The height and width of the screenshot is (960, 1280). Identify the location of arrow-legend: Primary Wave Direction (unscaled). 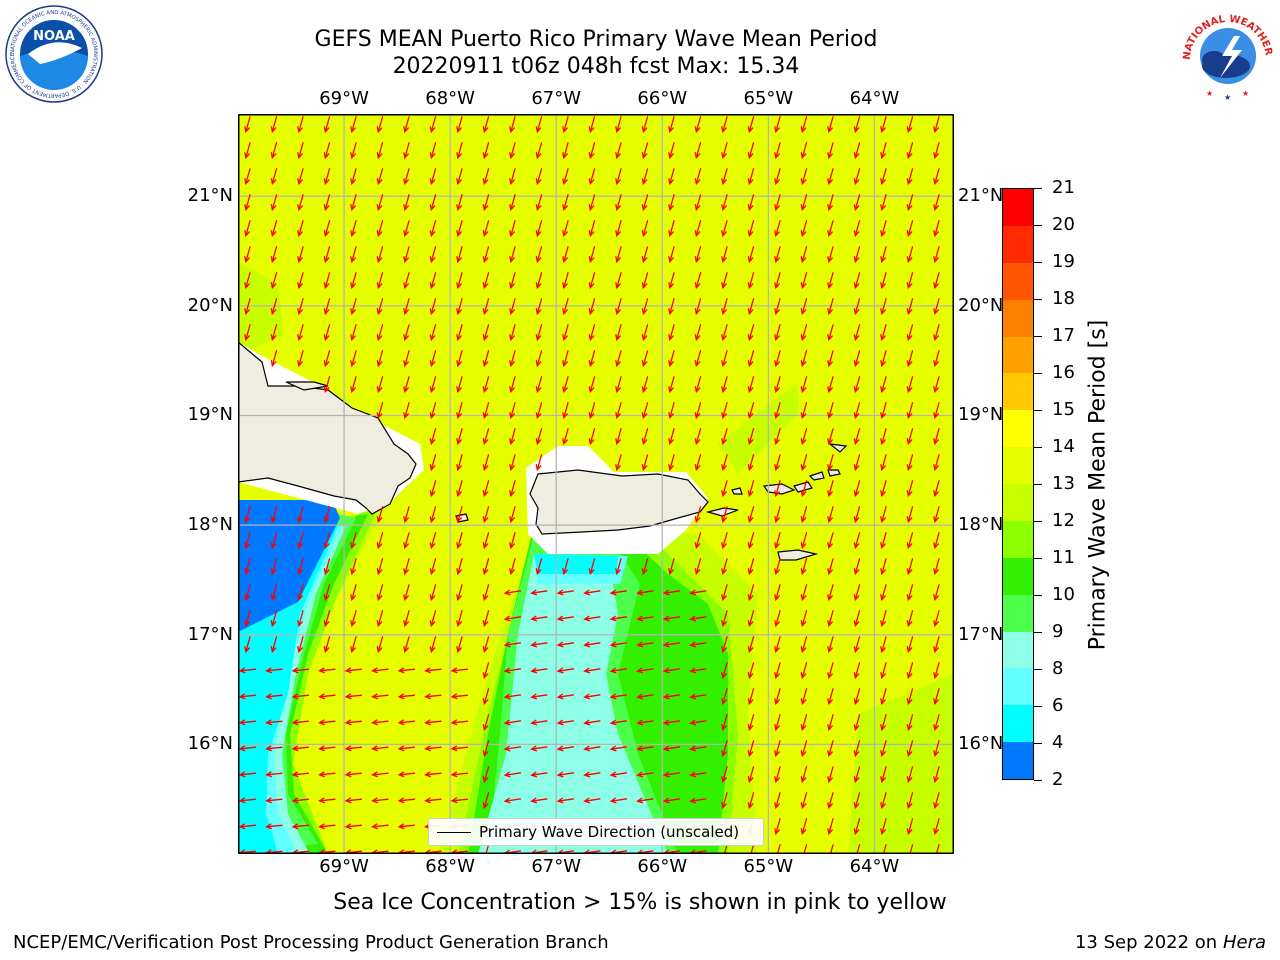
(596, 832).